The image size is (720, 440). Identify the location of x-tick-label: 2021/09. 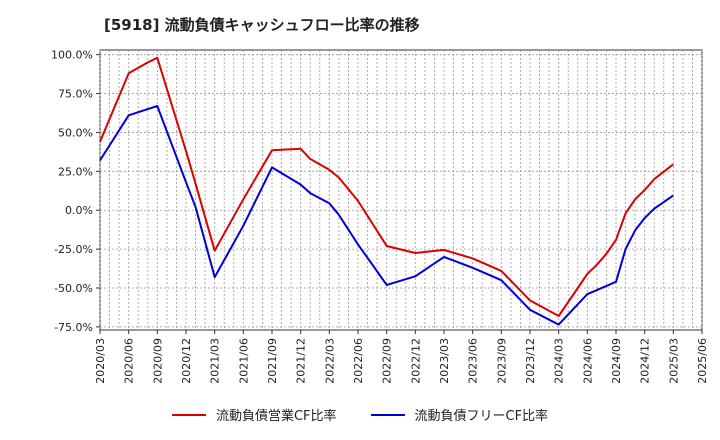
(272, 361).